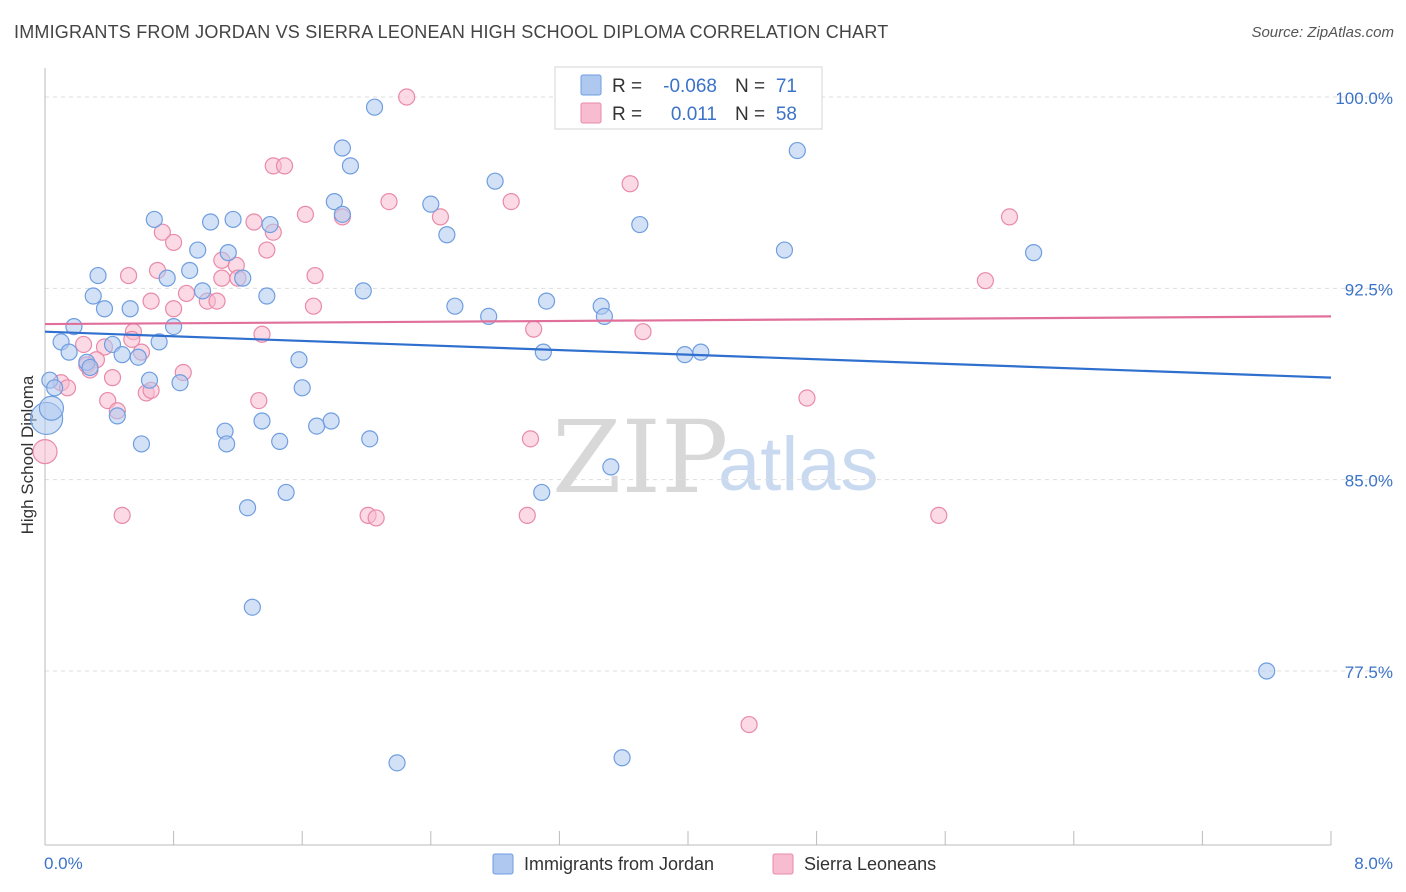 Image resolution: width=1406 pixels, height=892 pixels. I want to click on source-label: Source: ZipAtlas.com, so click(1322, 32).